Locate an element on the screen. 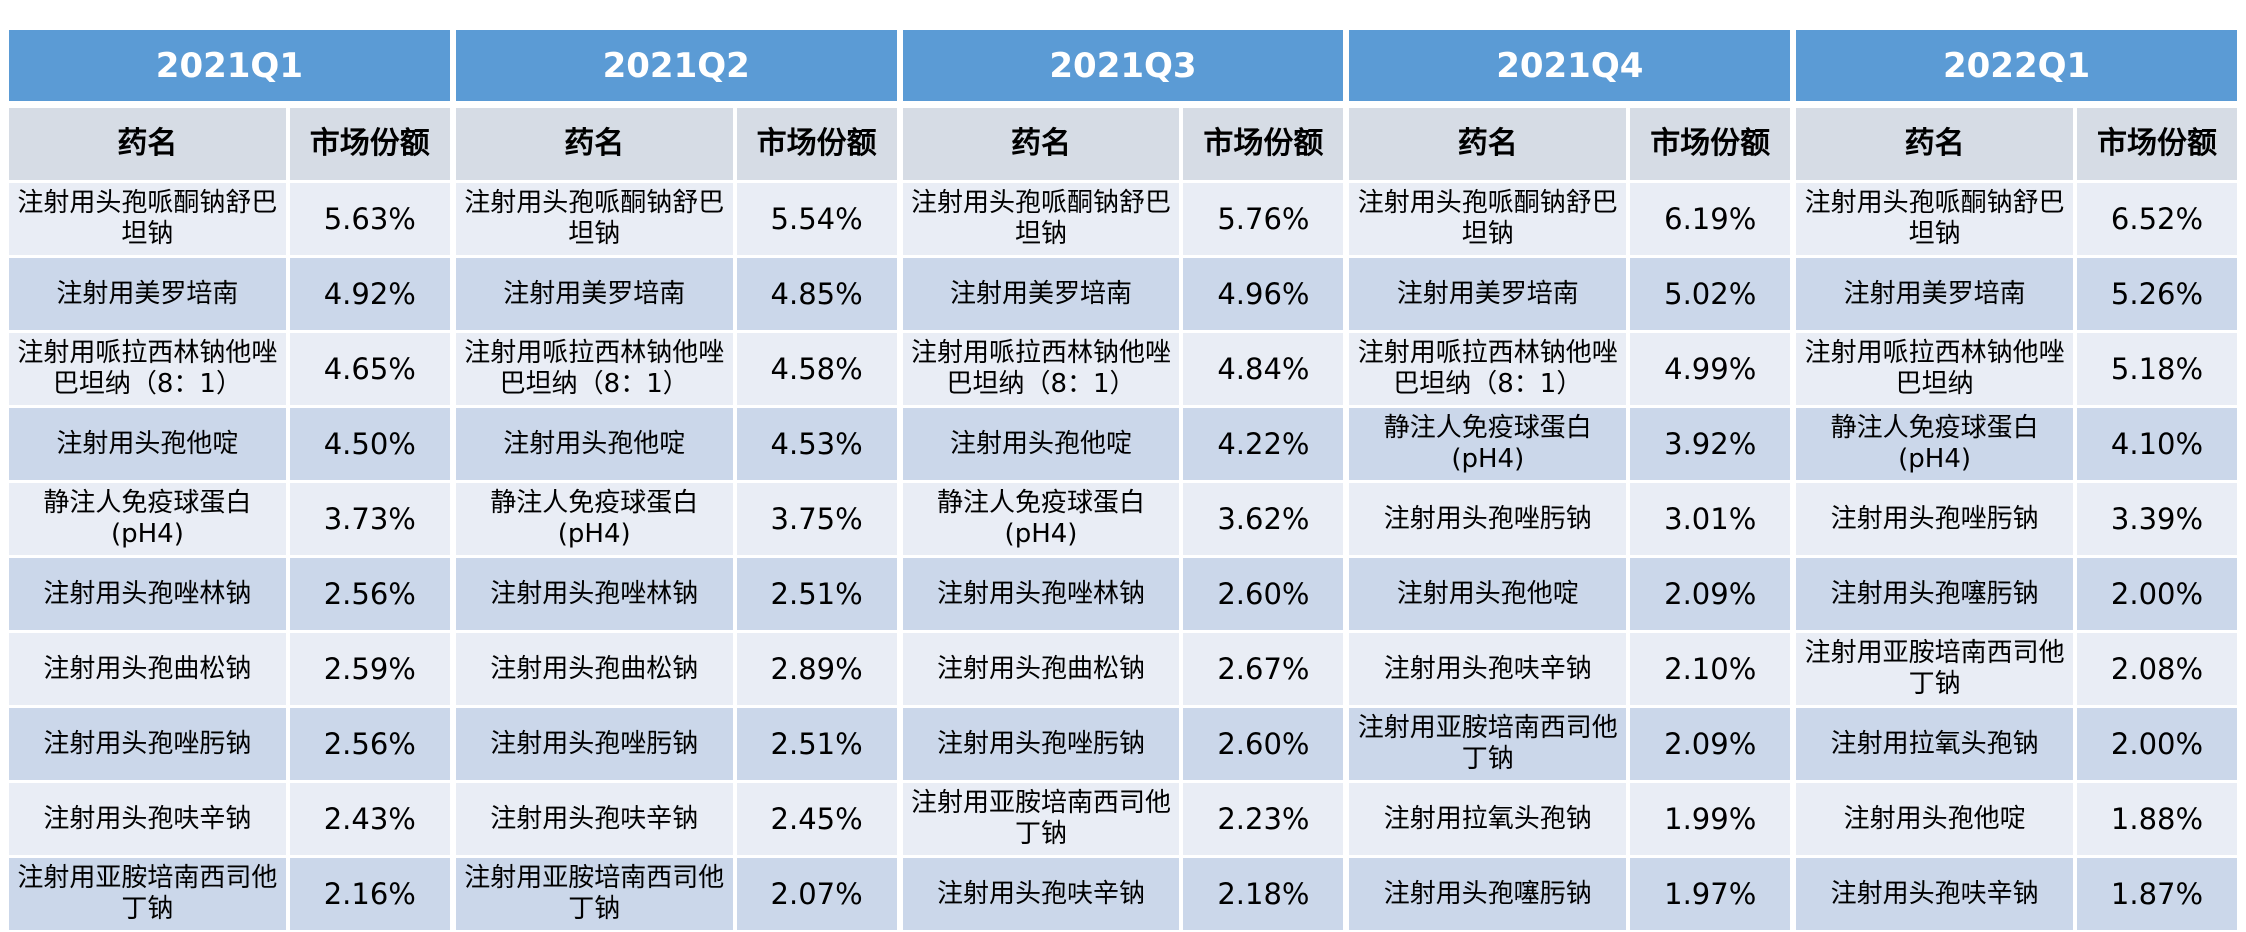  market-share-cell: 2.23% is located at coordinates (1263, 819).